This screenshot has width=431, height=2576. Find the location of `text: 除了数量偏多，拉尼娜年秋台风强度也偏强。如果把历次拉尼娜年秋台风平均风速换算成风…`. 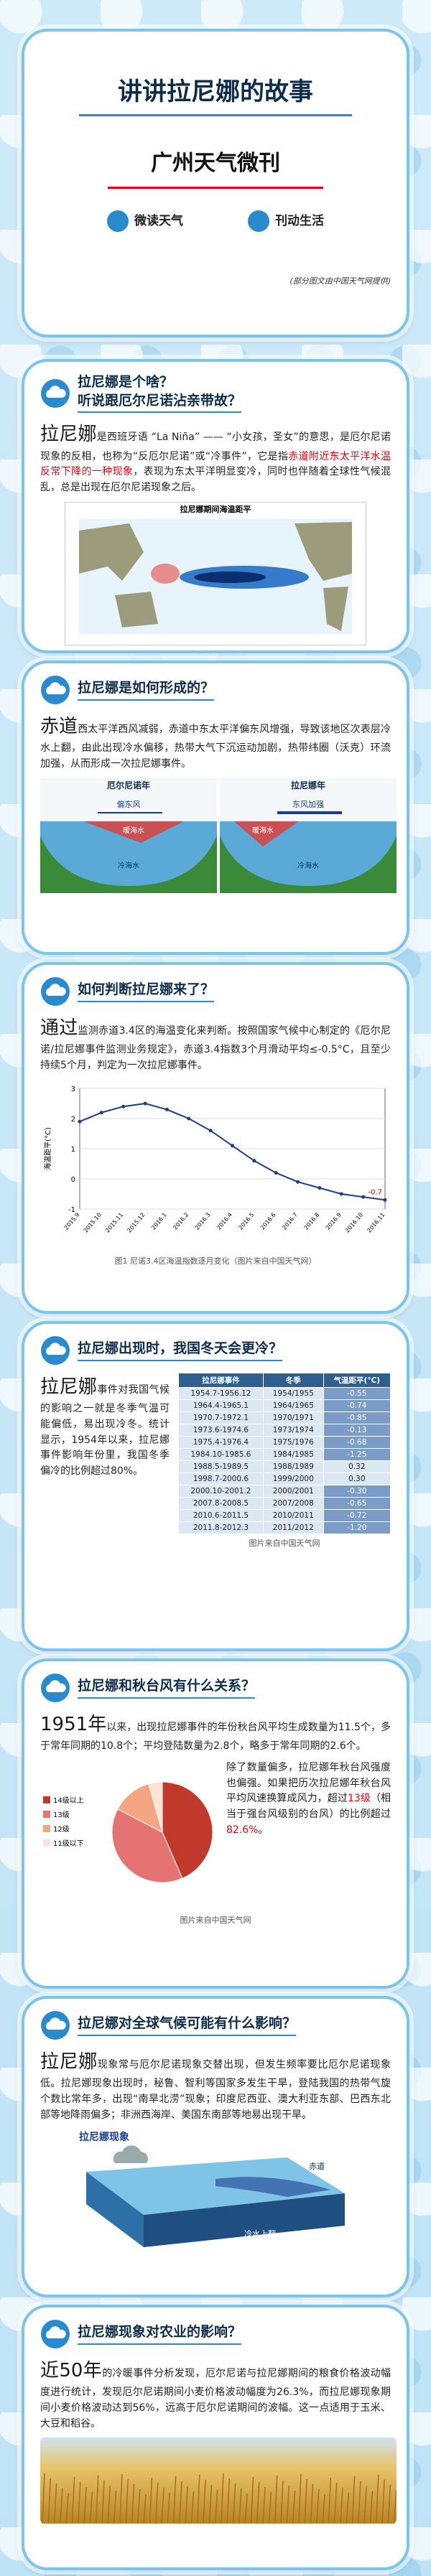

text: 除了数量偏多，拉尼娜年秋台风强度也偏强。如果把历次拉尼娜年秋台风平均风速换算成风… is located at coordinates (308, 1783).